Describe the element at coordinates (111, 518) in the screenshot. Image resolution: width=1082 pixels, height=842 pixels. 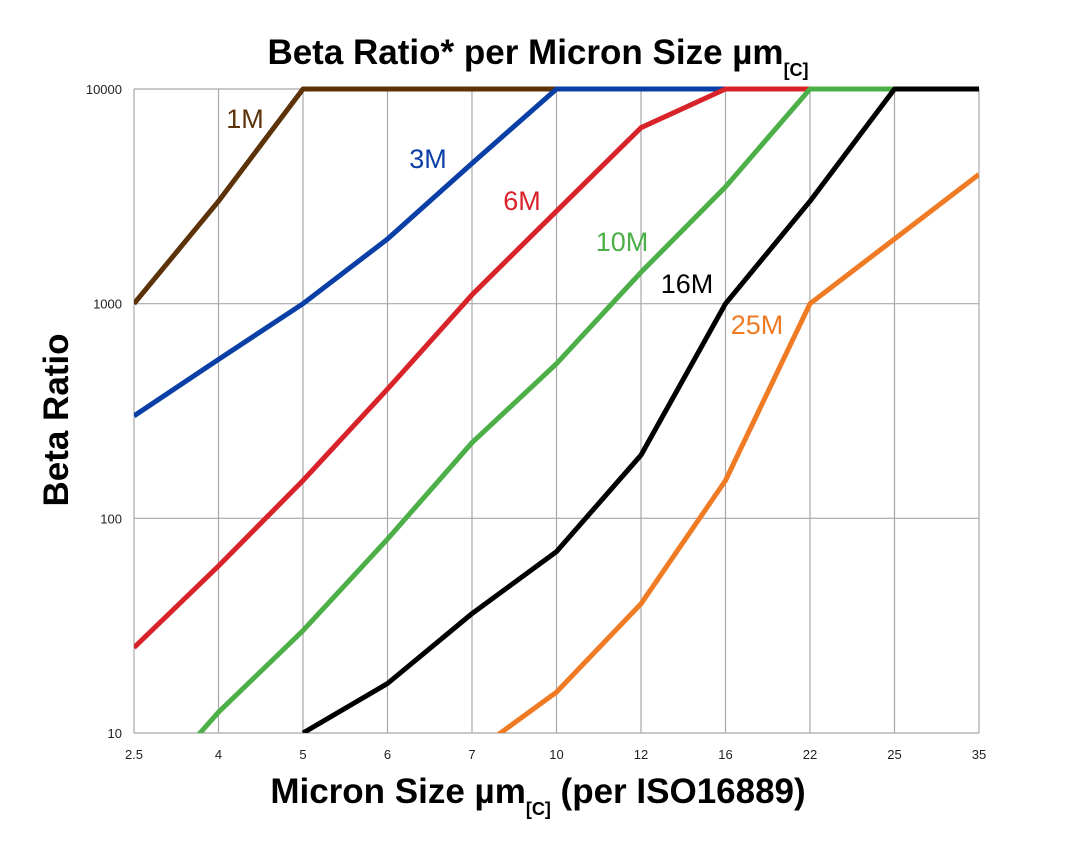
I see `y-tick-label: 100` at that location.